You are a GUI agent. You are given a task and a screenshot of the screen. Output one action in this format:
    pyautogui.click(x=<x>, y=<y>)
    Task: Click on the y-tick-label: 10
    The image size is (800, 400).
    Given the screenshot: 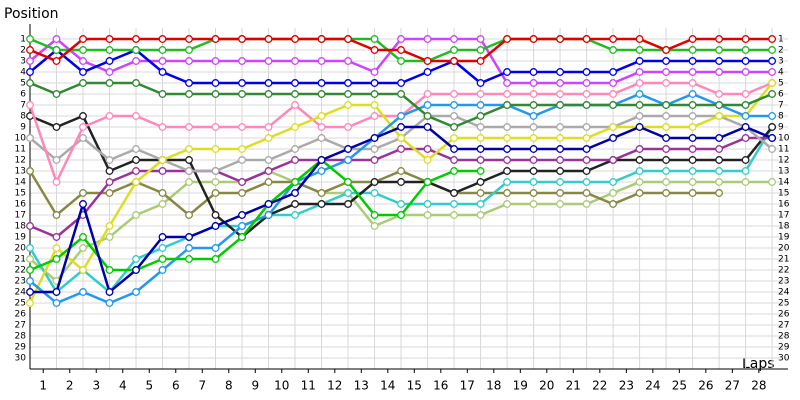 What is the action you would take?
    pyautogui.click(x=21, y=139)
    